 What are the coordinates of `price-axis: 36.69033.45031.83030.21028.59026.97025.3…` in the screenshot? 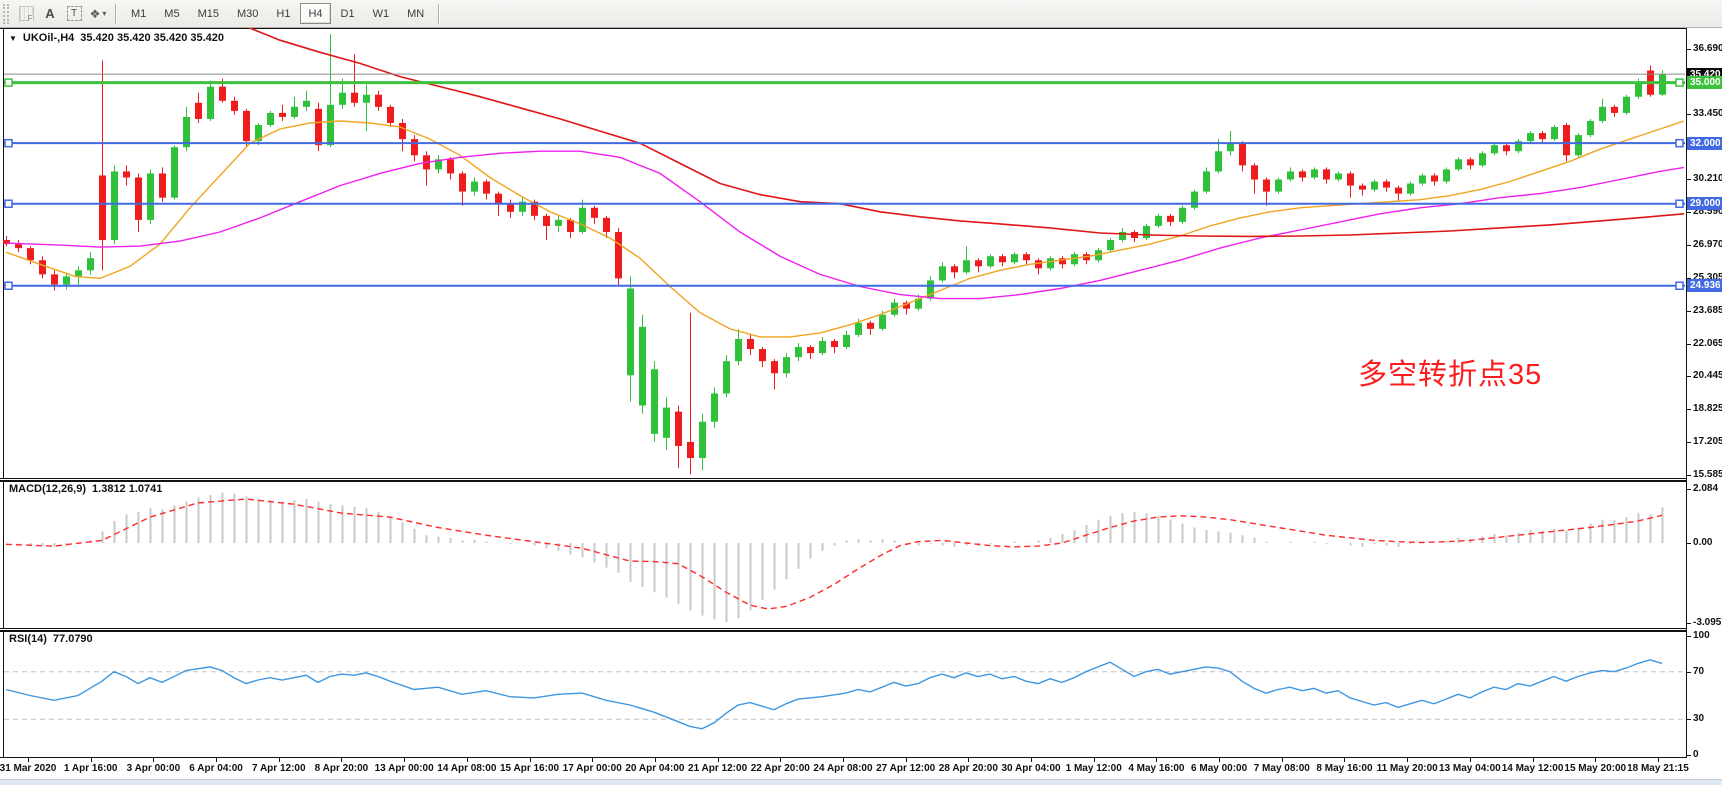 It's located at (1704, 394).